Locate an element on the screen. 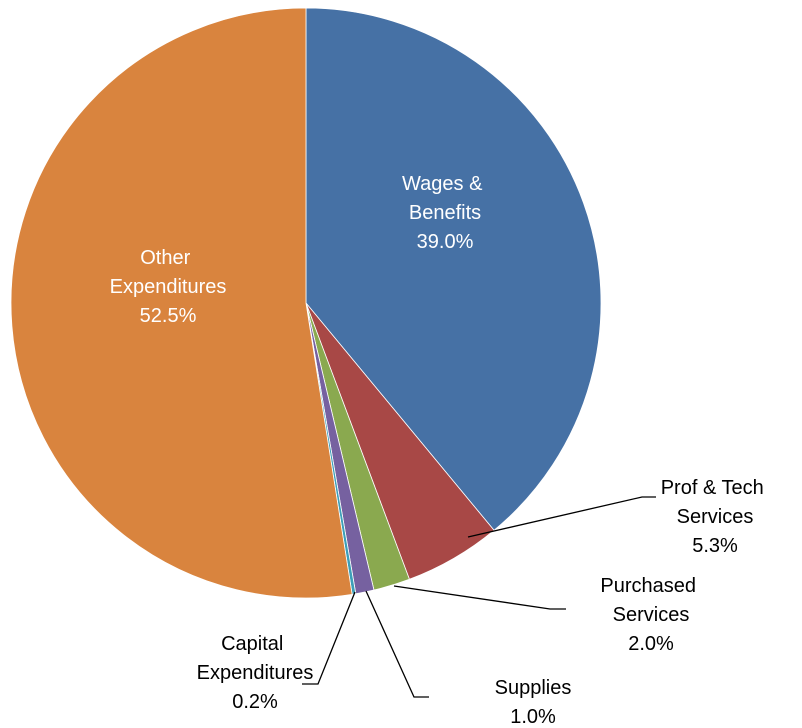 This screenshot has width=802, height=728. leader-lines is located at coordinates (479, 597).